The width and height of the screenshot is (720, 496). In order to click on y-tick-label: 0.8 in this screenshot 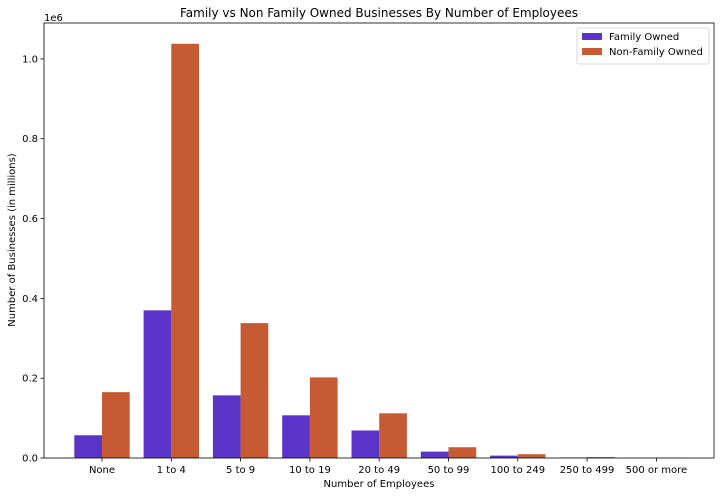, I will do `click(30, 139)`.